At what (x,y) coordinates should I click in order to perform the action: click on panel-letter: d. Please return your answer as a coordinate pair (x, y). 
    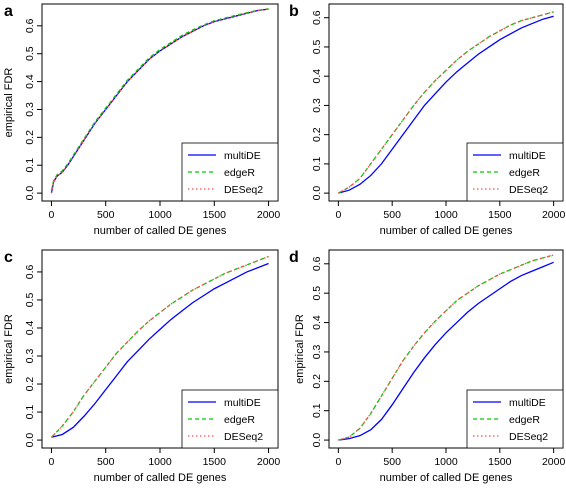
    Looking at the image, I should click on (294, 257).